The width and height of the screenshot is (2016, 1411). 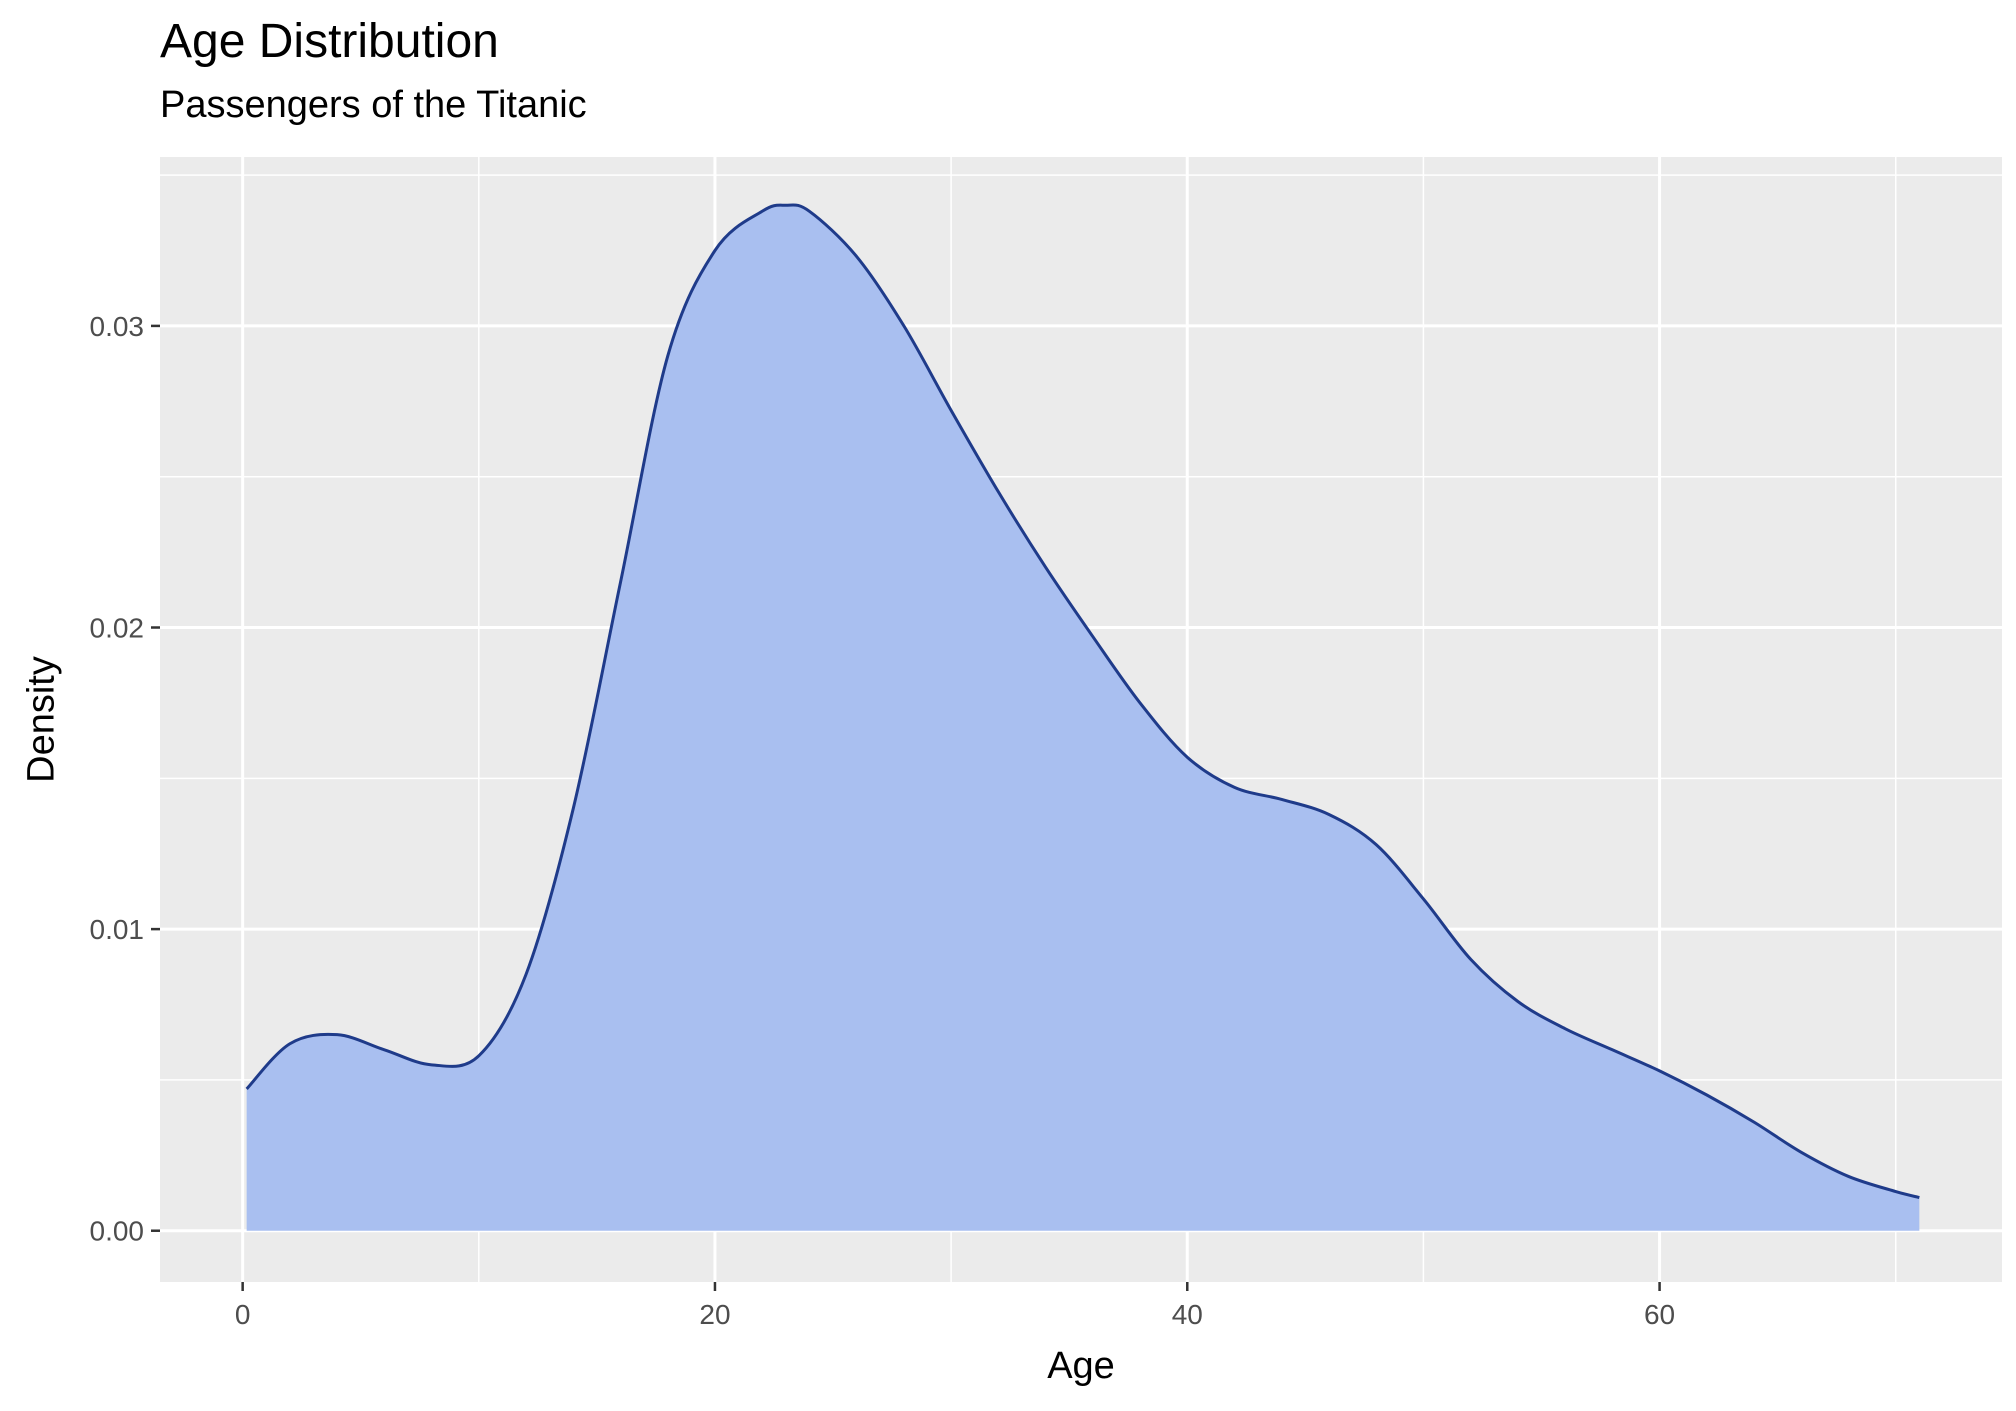 I want to click on x-tick-label: 40, so click(x=1187, y=1314).